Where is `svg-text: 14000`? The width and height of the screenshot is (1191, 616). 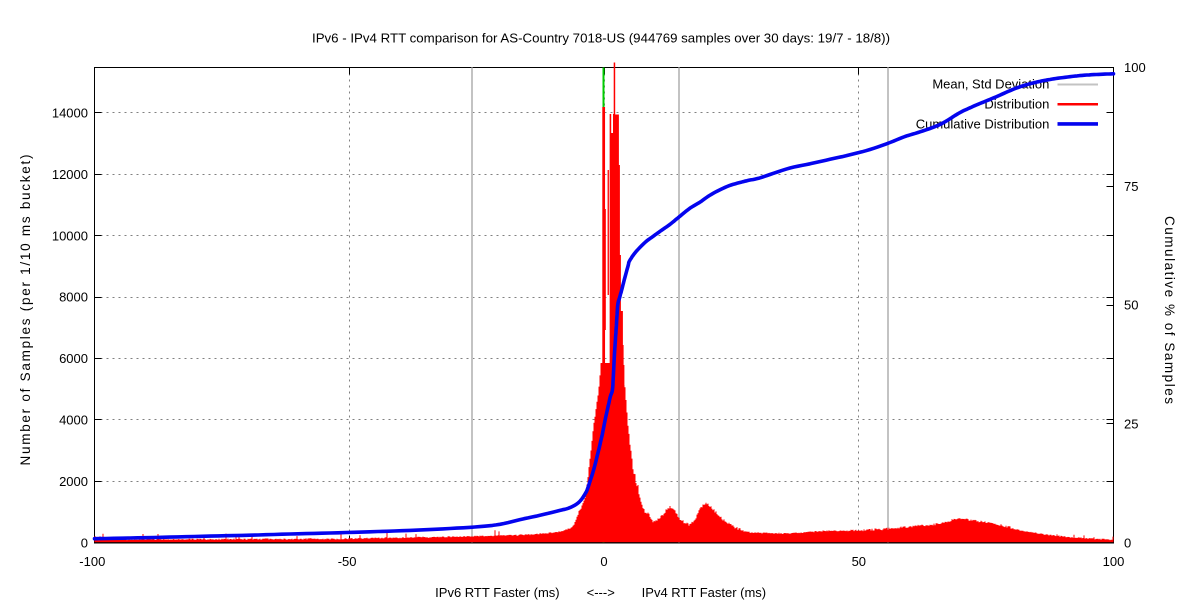
svg-text: 14000 is located at coordinates (70, 113).